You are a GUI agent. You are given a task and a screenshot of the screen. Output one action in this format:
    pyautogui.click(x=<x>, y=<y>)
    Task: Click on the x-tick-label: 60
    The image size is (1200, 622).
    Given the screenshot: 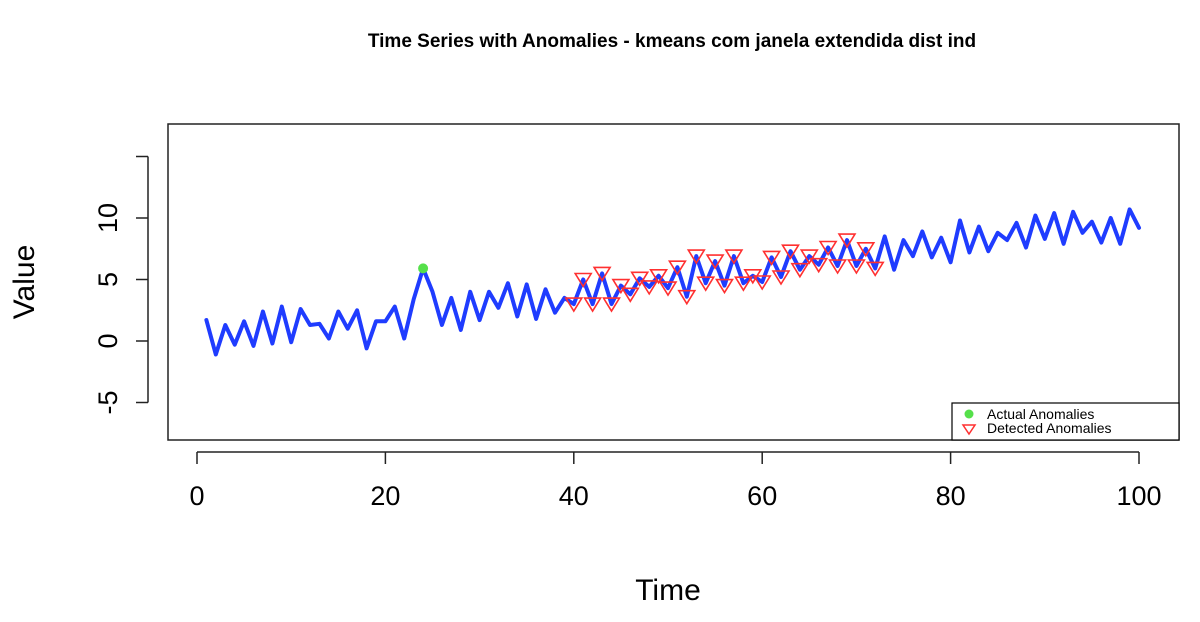 What is the action you would take?
    pyautogui.click(x=762, y=496)
    